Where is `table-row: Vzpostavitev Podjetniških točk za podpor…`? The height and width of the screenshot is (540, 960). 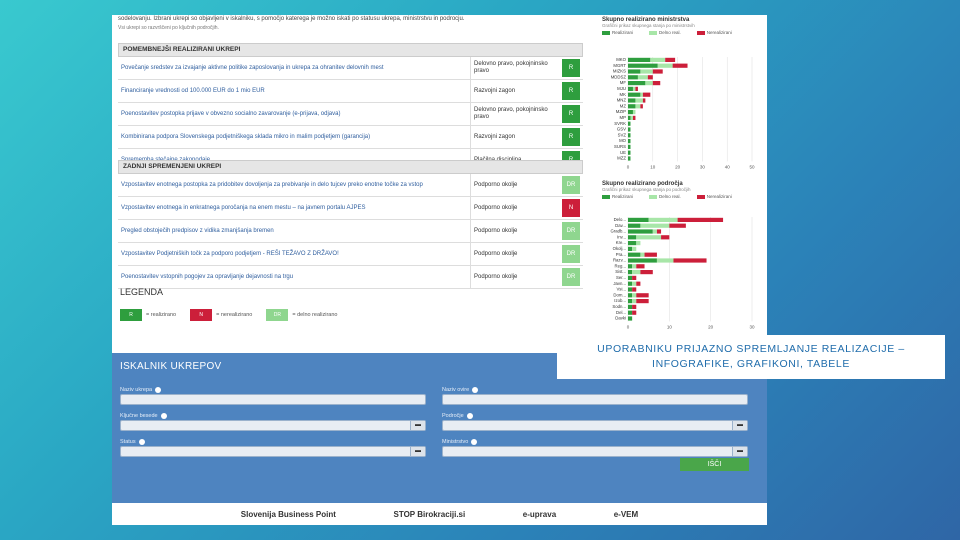
table-row: Vzpostavitev Podjetniških točk za podpor… is located at coordinates (350, 254).